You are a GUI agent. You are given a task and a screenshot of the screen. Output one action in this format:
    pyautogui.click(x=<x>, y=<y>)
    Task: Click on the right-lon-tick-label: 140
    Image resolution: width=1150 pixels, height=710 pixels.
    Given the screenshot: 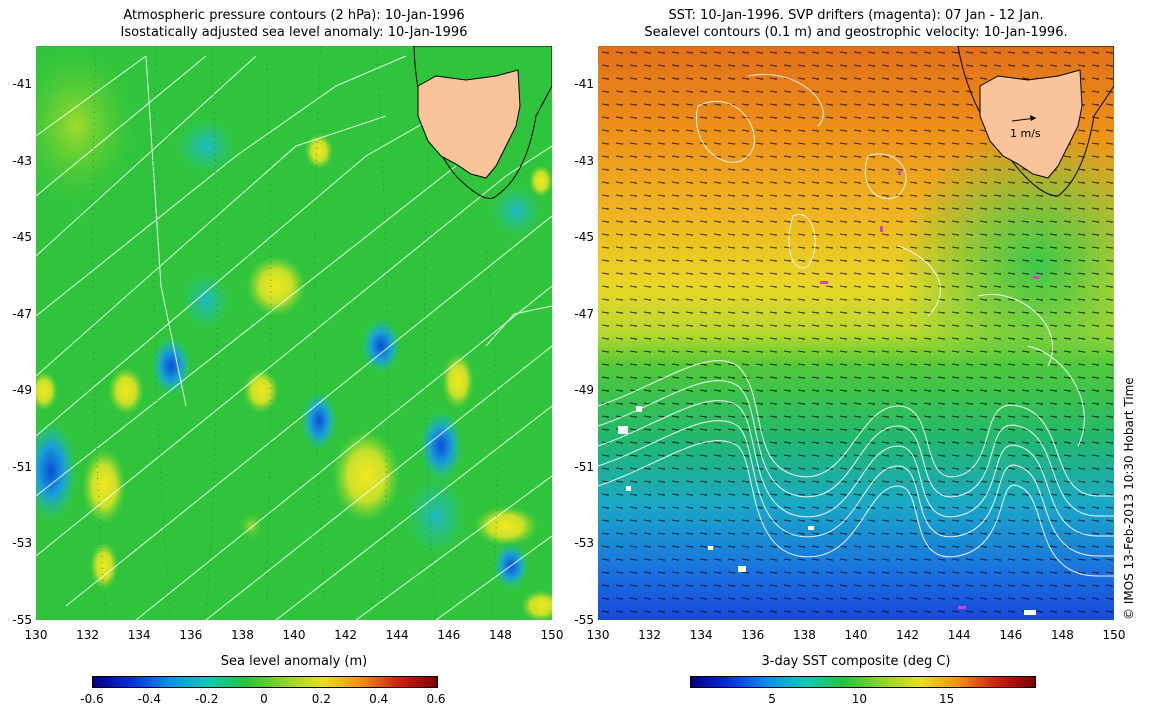 What is the action you would take?
    pyautogui.click(x=856, y=635)
    